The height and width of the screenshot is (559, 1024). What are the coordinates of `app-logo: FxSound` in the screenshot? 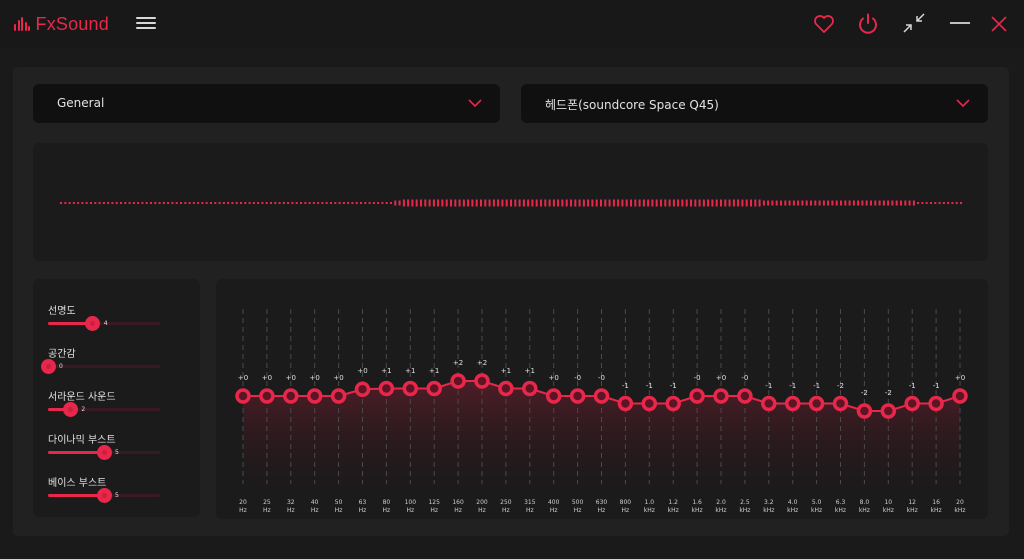 It's located at (61, 24).